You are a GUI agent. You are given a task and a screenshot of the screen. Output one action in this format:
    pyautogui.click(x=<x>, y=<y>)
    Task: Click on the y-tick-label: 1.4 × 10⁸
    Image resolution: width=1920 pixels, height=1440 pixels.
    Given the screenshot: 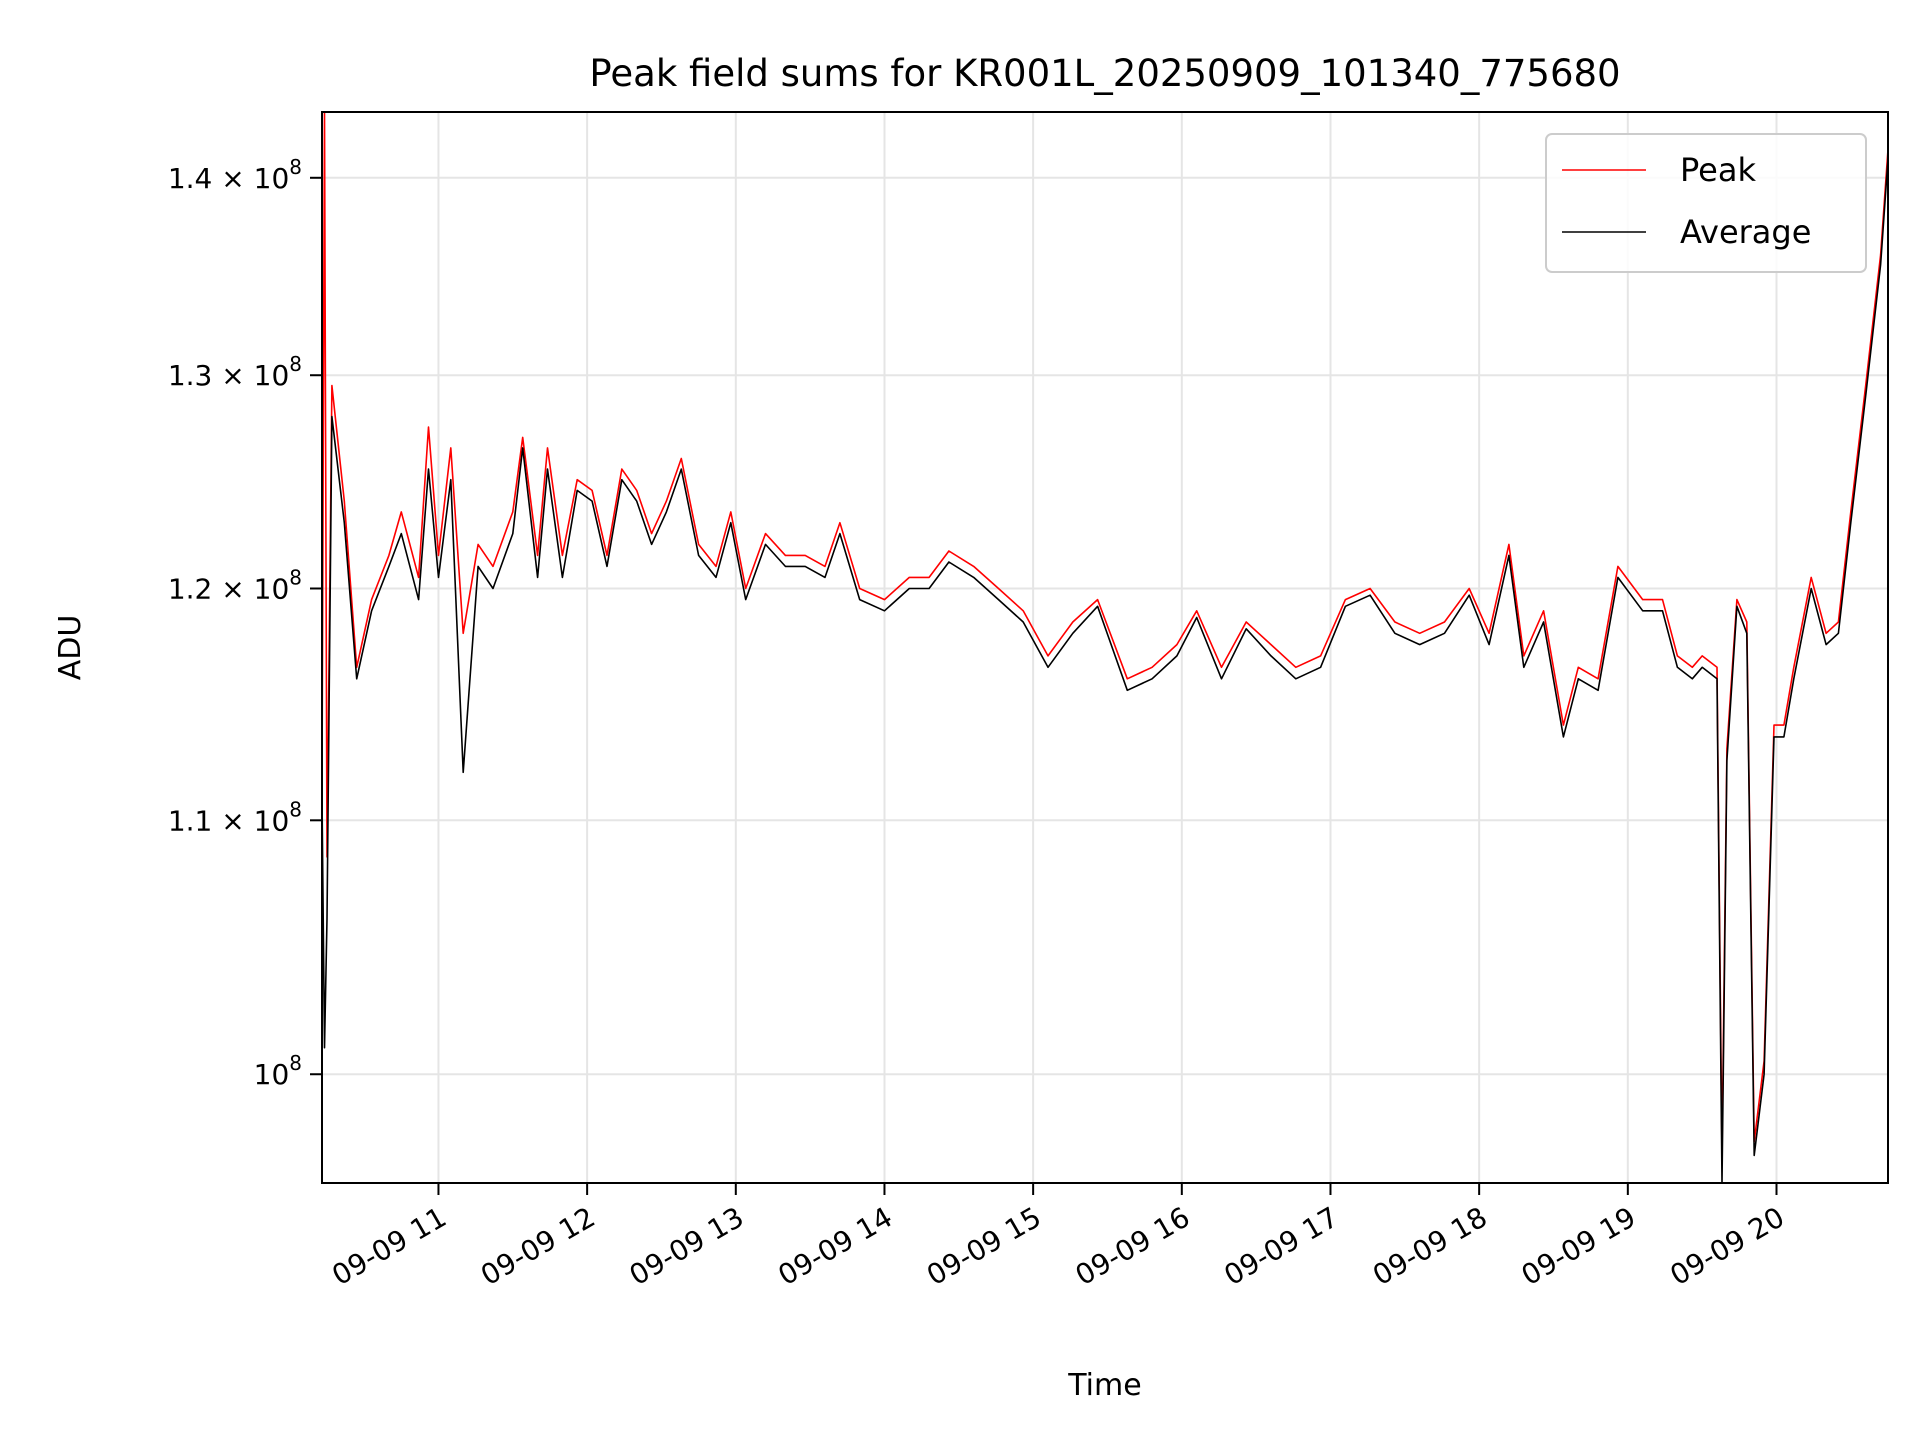 What is the action you would take?
    pyautogui.click(x=235, y=175)
    